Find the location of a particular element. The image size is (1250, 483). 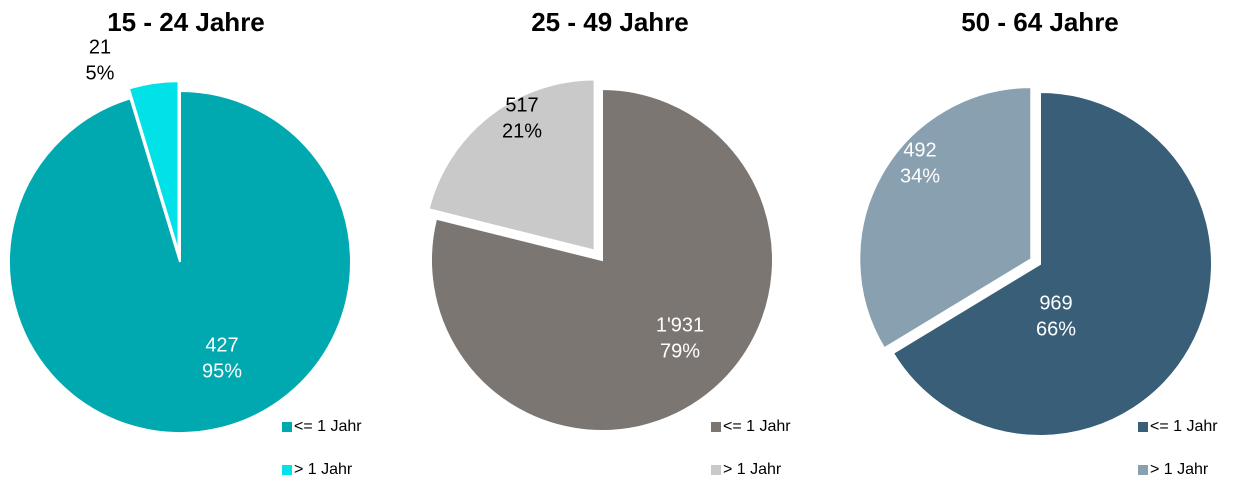

value-label: 517 is located at coordinates (521, 105).